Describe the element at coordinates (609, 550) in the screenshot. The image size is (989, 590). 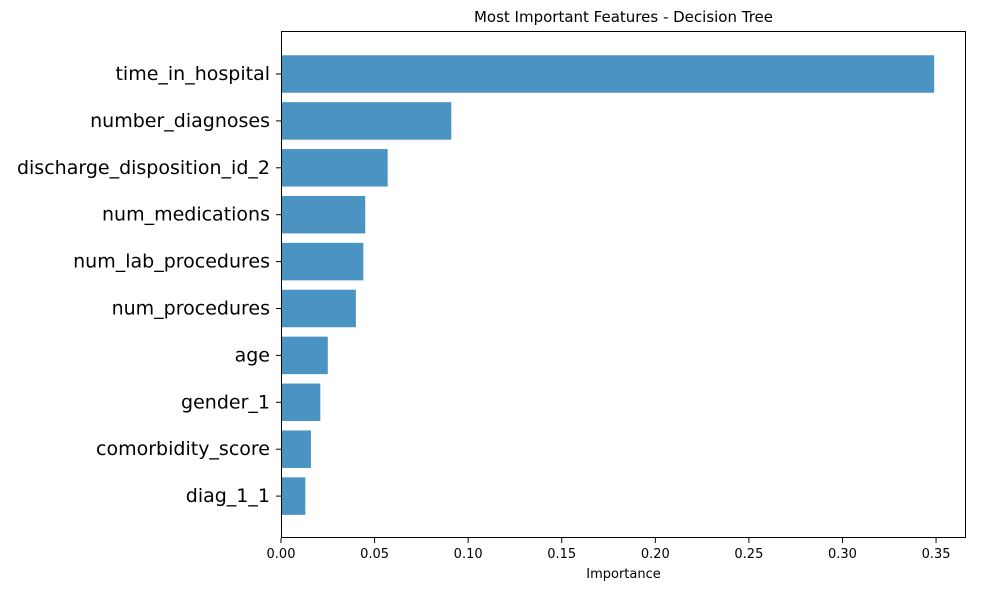
I see `x-axis: 0.00 0.05 0.10 0.15 0.20 0.25 0.30 0.35` at that location.